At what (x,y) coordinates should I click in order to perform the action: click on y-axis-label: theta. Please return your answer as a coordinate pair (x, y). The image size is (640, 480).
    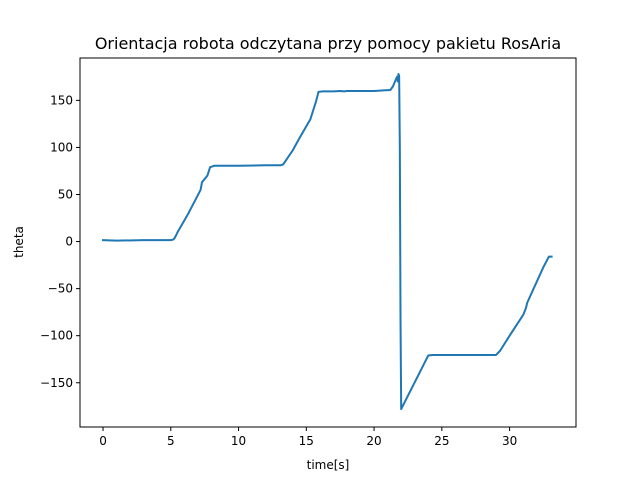
    Looking at the image, I should click on (19, 242).